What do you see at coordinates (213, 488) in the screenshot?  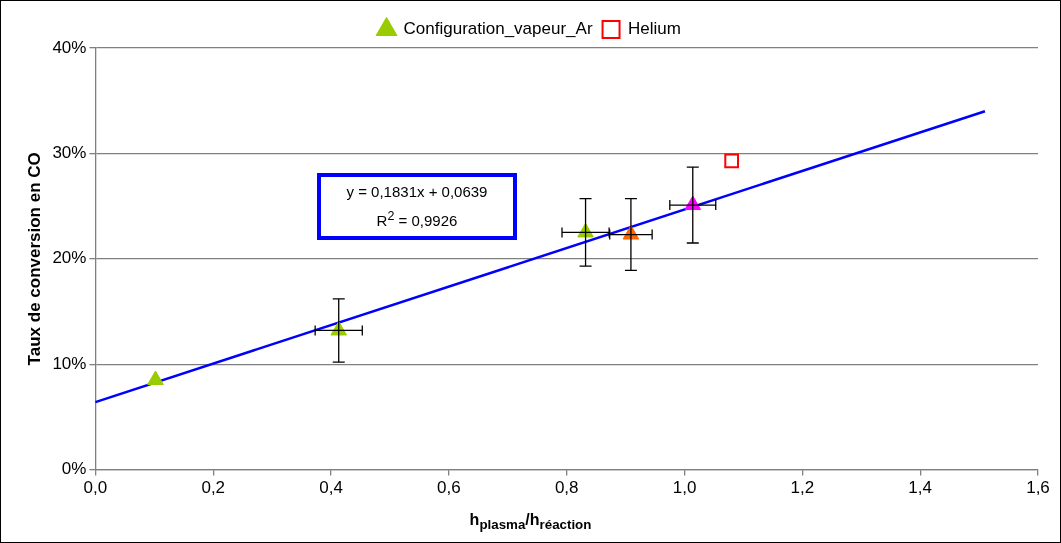 I see `x-tick-label: 0,2` at bounding box center [213, 488].